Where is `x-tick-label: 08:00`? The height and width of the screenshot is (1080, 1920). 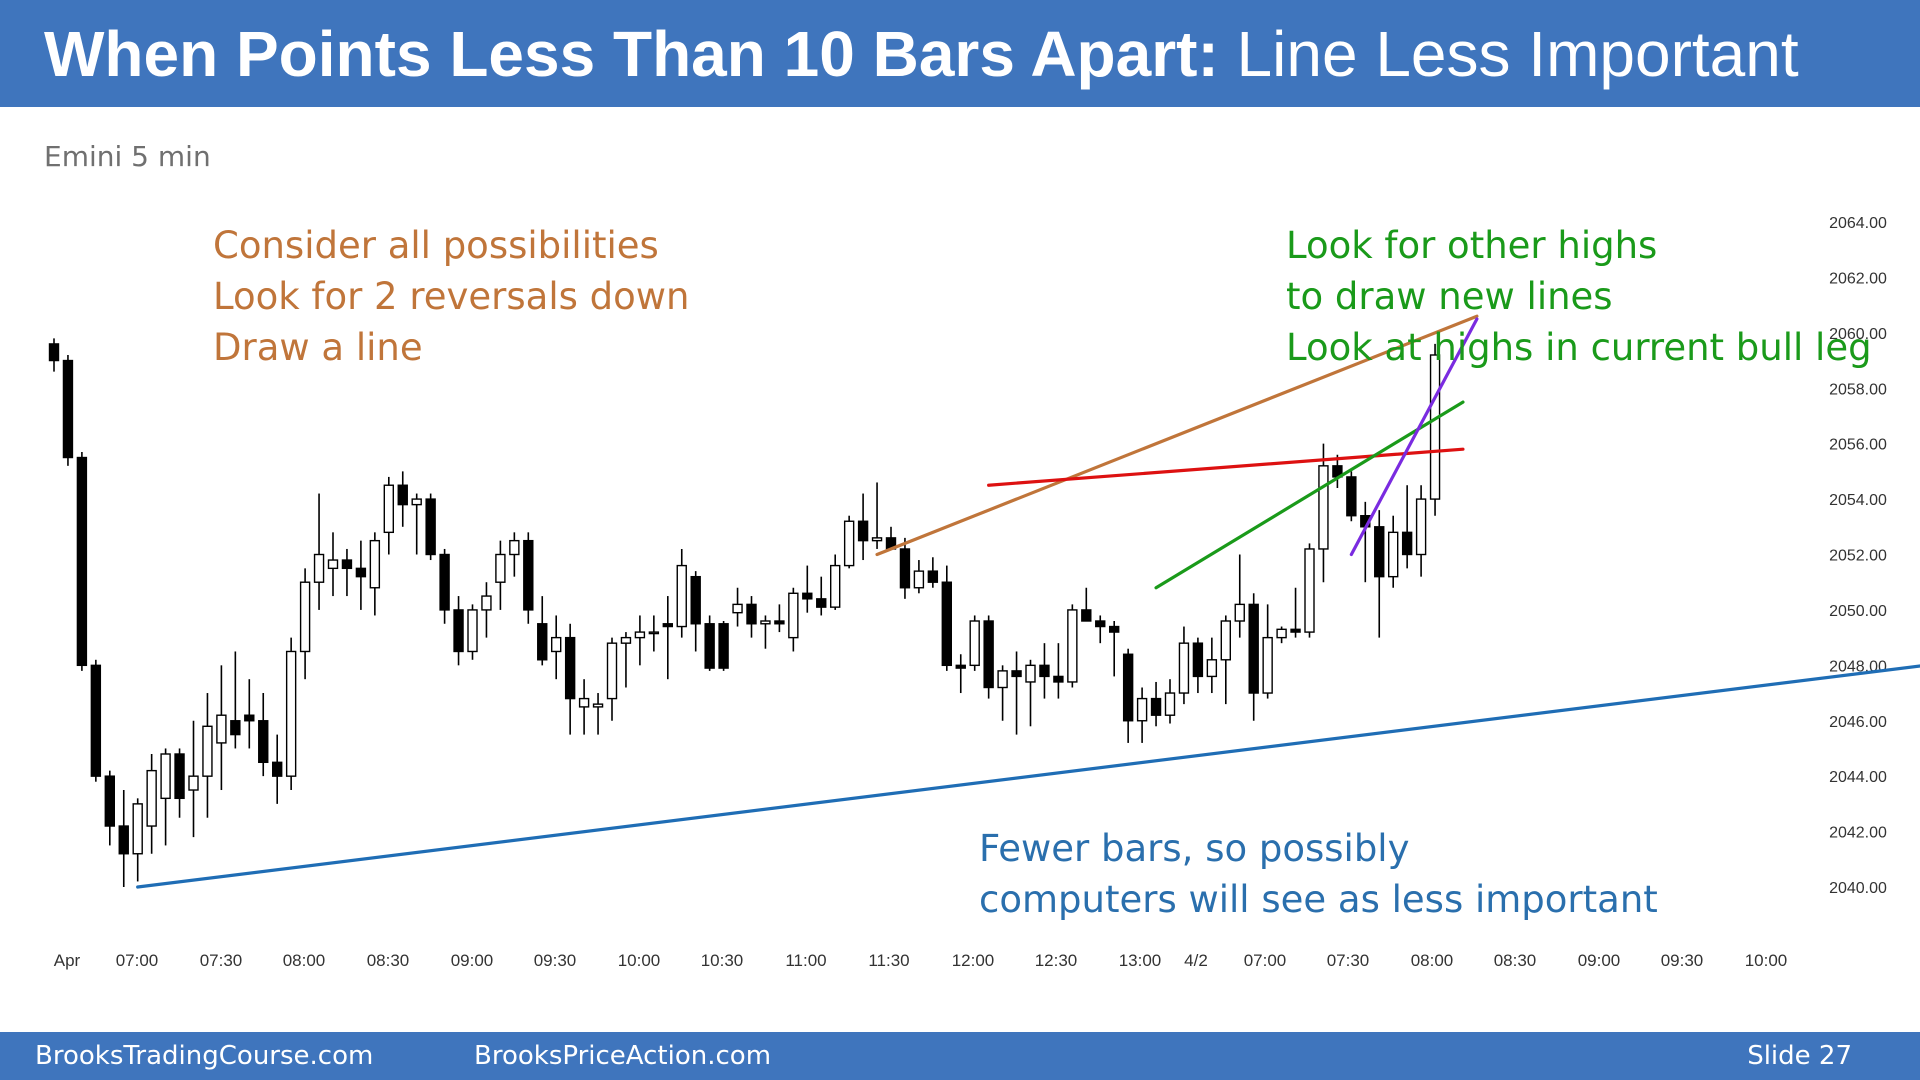 x-tick-label: 08:00 is located at coordinates (1432, 960).